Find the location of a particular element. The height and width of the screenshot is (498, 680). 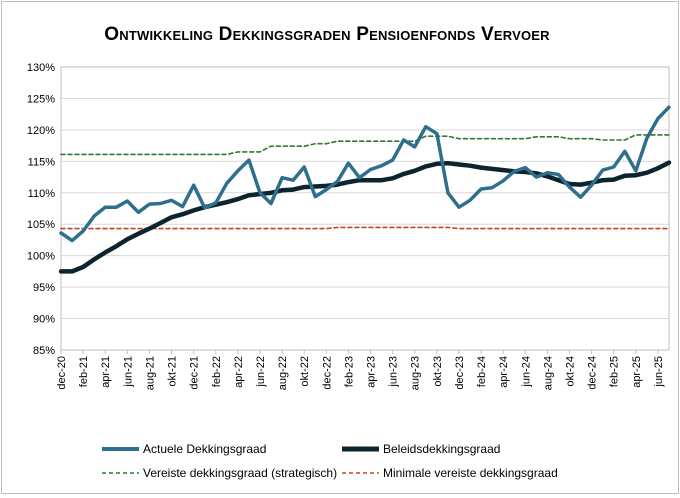

legend-label: Actuele Dekkingsgraad is located at coordinates (204, 449).